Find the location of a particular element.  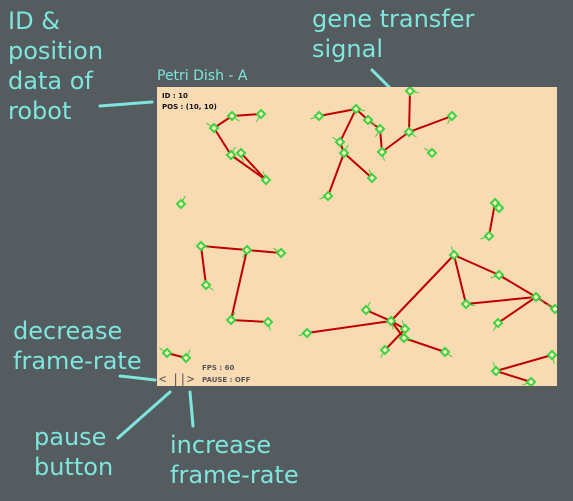

annotation-decrease-framerate: decrease frame-rate is located at coordinates (77, 346).